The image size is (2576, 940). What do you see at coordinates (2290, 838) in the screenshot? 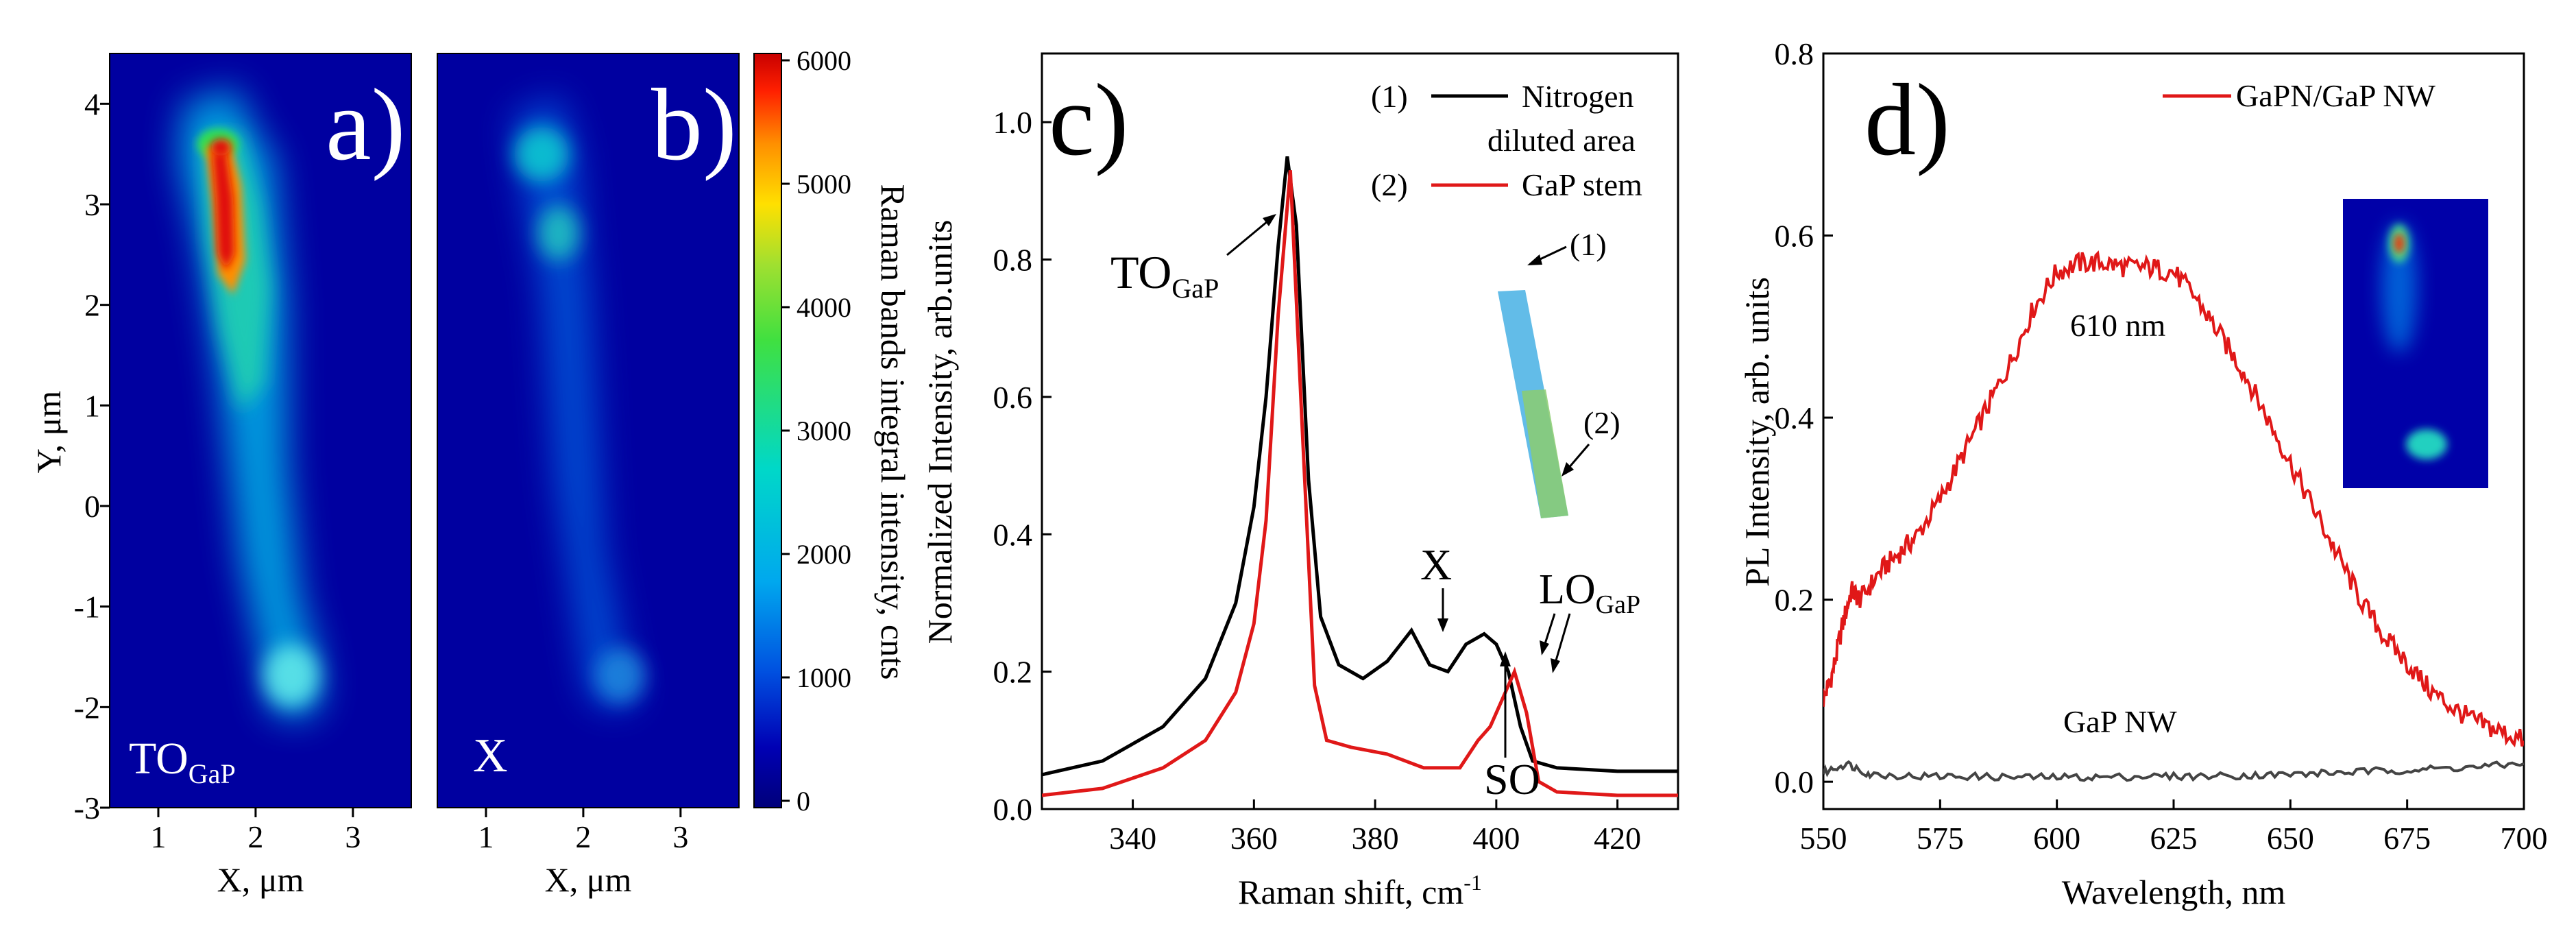
I see `x-tick-label-650: 650` at bounding box center [2290, 838].